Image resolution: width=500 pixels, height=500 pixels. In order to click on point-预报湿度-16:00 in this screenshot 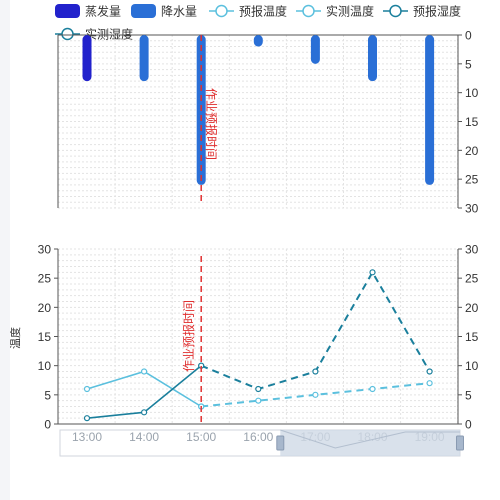, I will do `click(258, 389)`.